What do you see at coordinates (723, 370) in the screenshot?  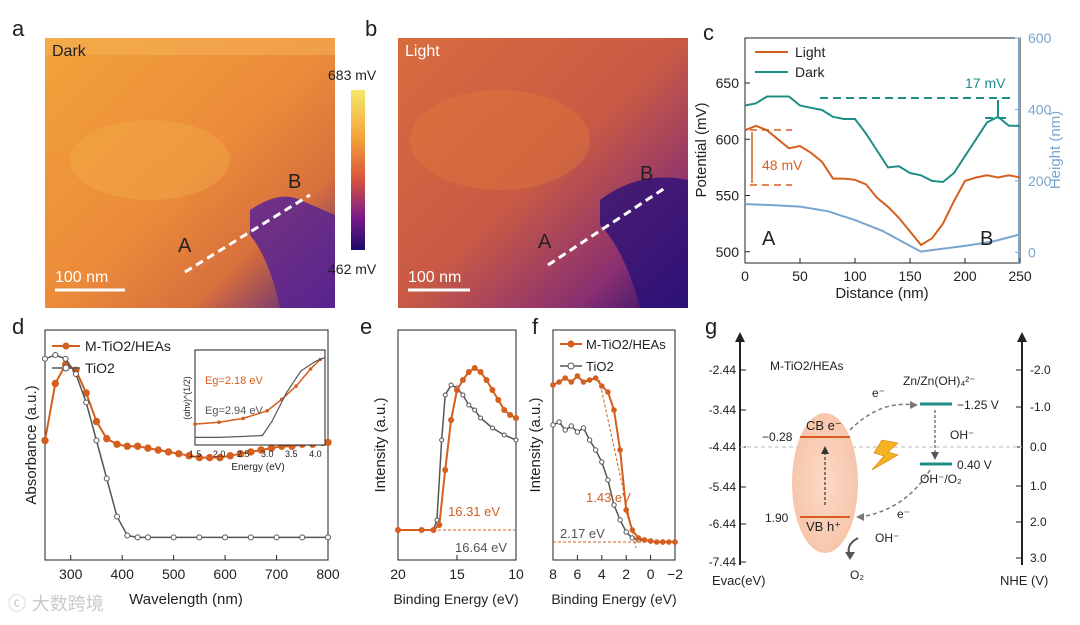 I see `left-tick-label: -2.44` at bounding box center [723, 370].